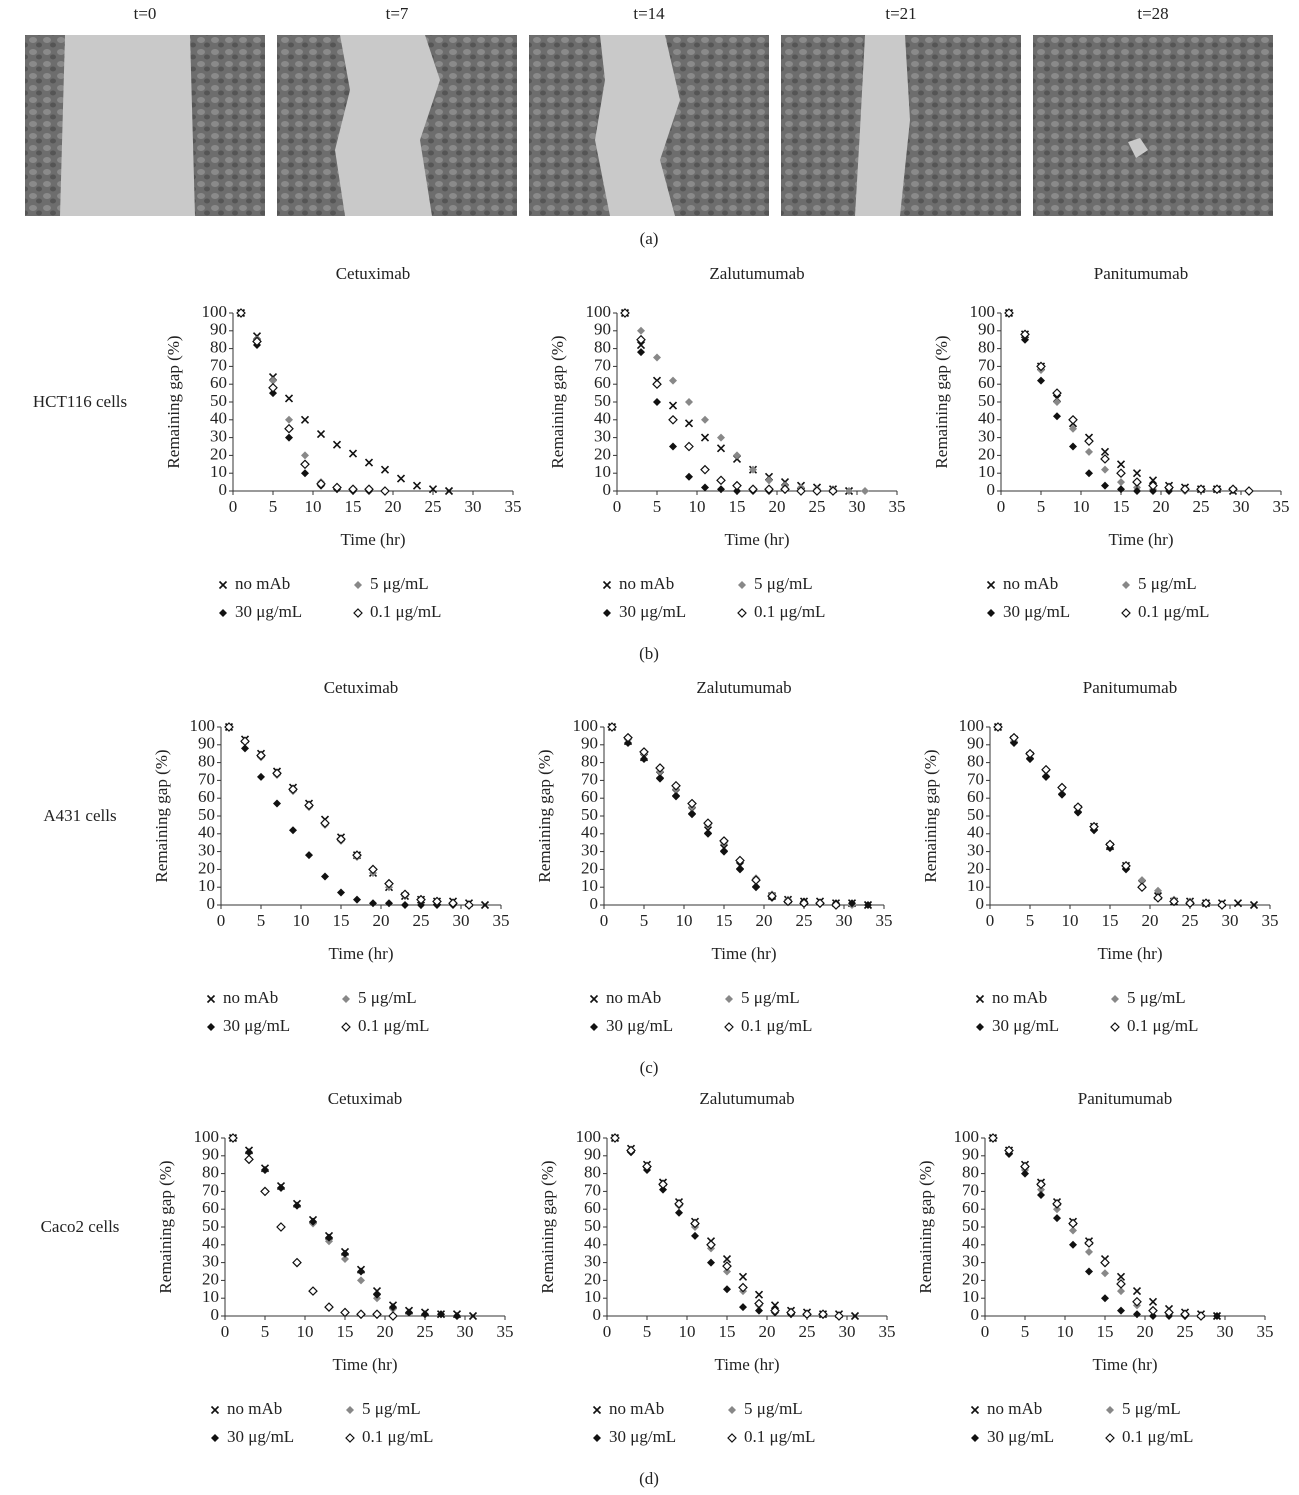  What do you see at coordinates (1265, 1331) in the screenshot?
I see `x-tick-label: 35` at bounding box center [1265, 1331].